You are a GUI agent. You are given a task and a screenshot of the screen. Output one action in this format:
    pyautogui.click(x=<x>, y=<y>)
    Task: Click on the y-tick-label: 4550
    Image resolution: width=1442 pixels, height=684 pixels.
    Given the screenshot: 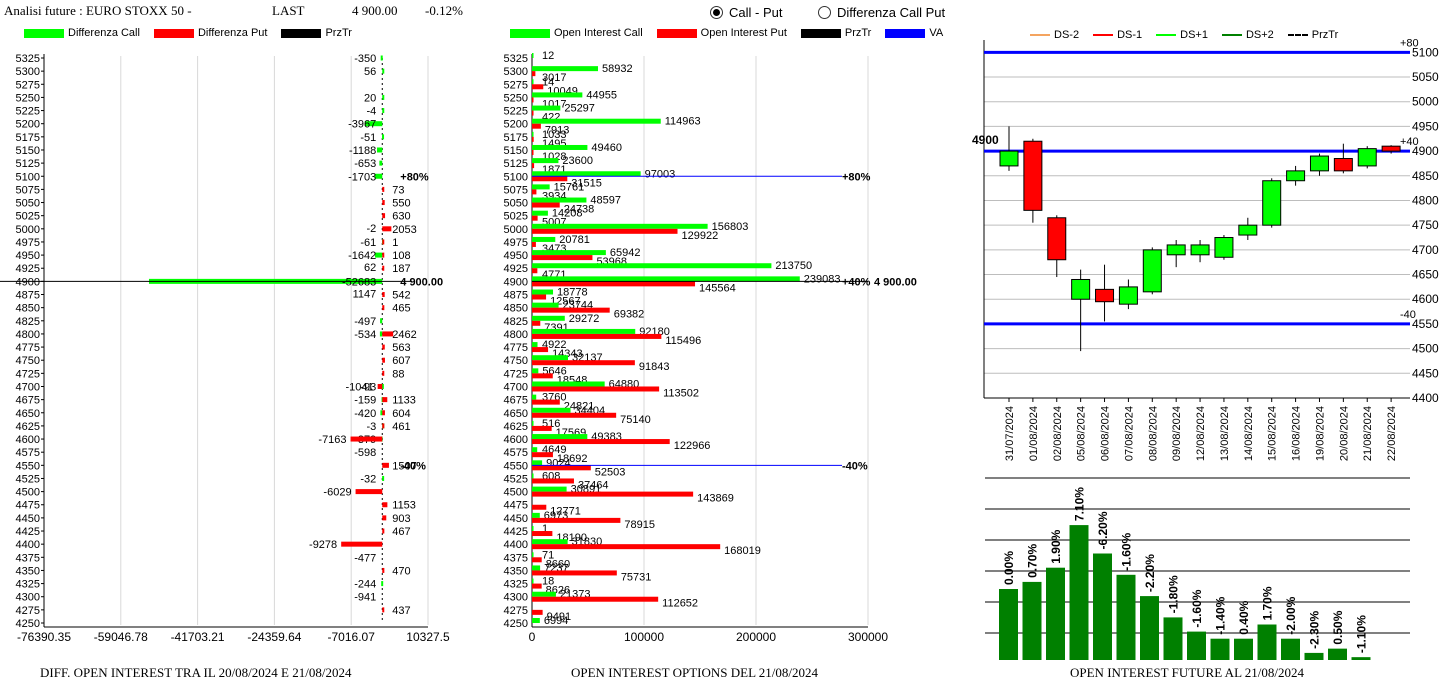 What is the action you would take?
    pyautogui.click(x=516, y=466)
    